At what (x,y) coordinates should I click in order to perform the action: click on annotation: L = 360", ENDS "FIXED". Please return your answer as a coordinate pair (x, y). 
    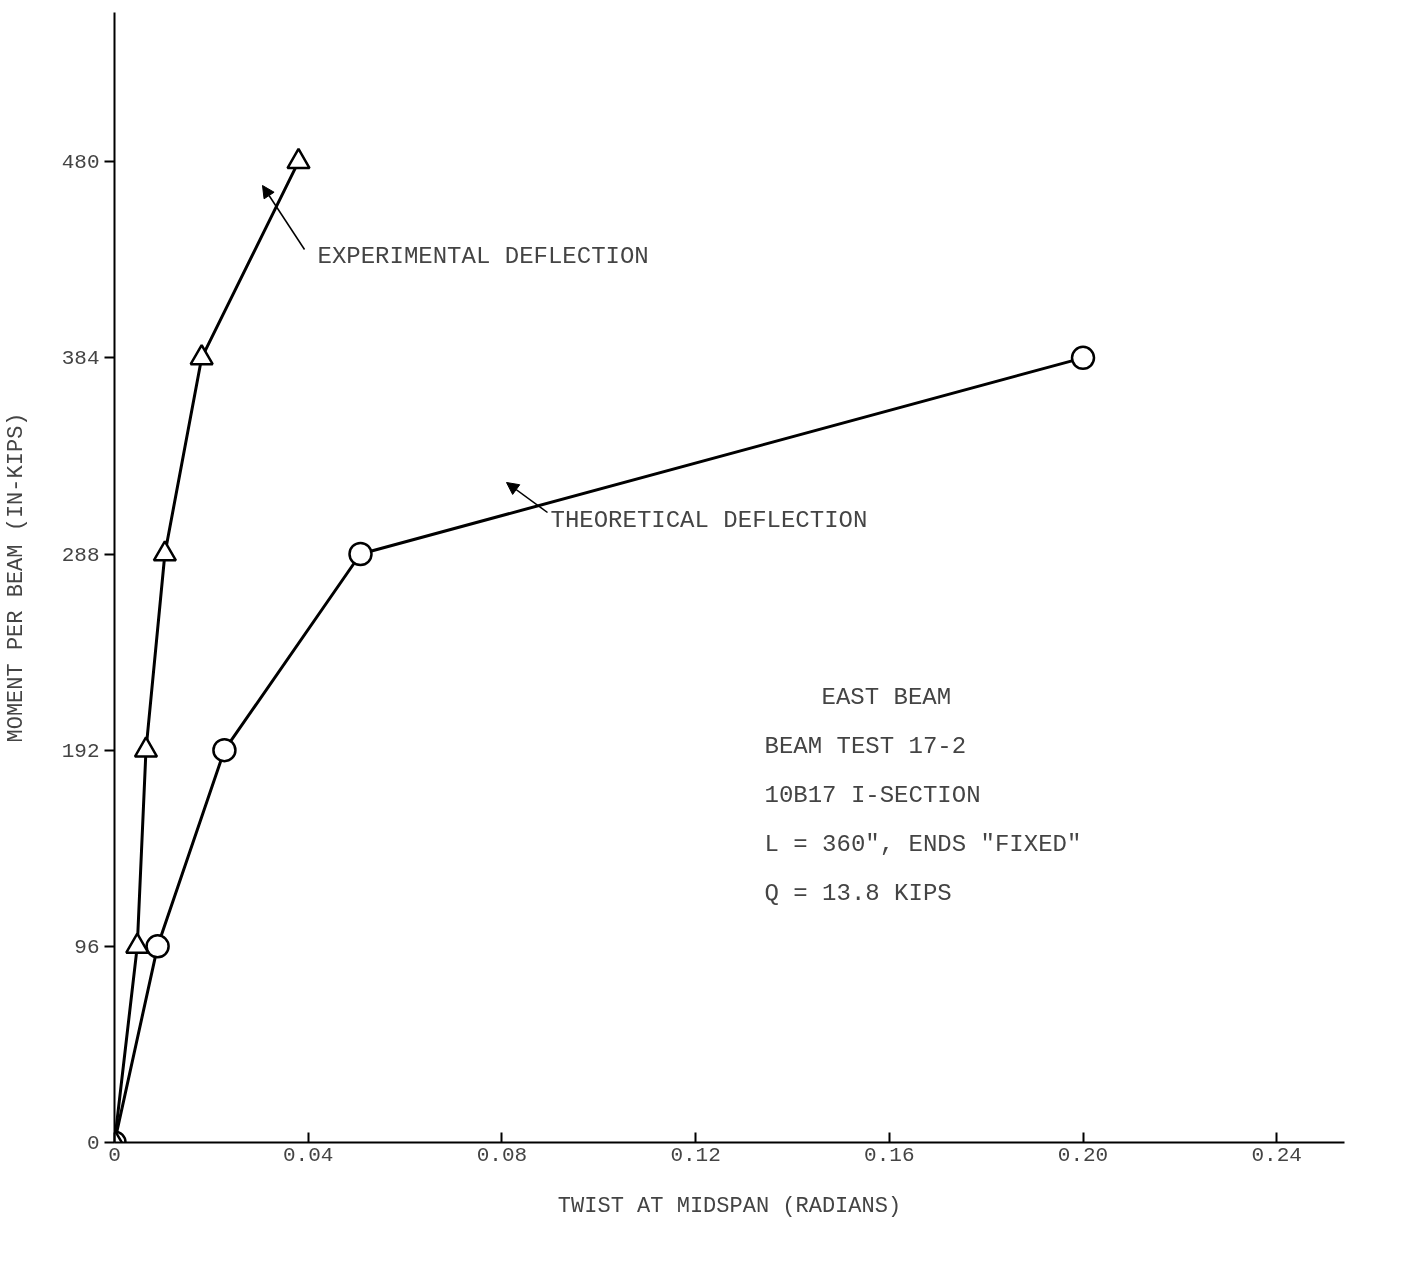
    Looking at the image, I should click on (923, 844).